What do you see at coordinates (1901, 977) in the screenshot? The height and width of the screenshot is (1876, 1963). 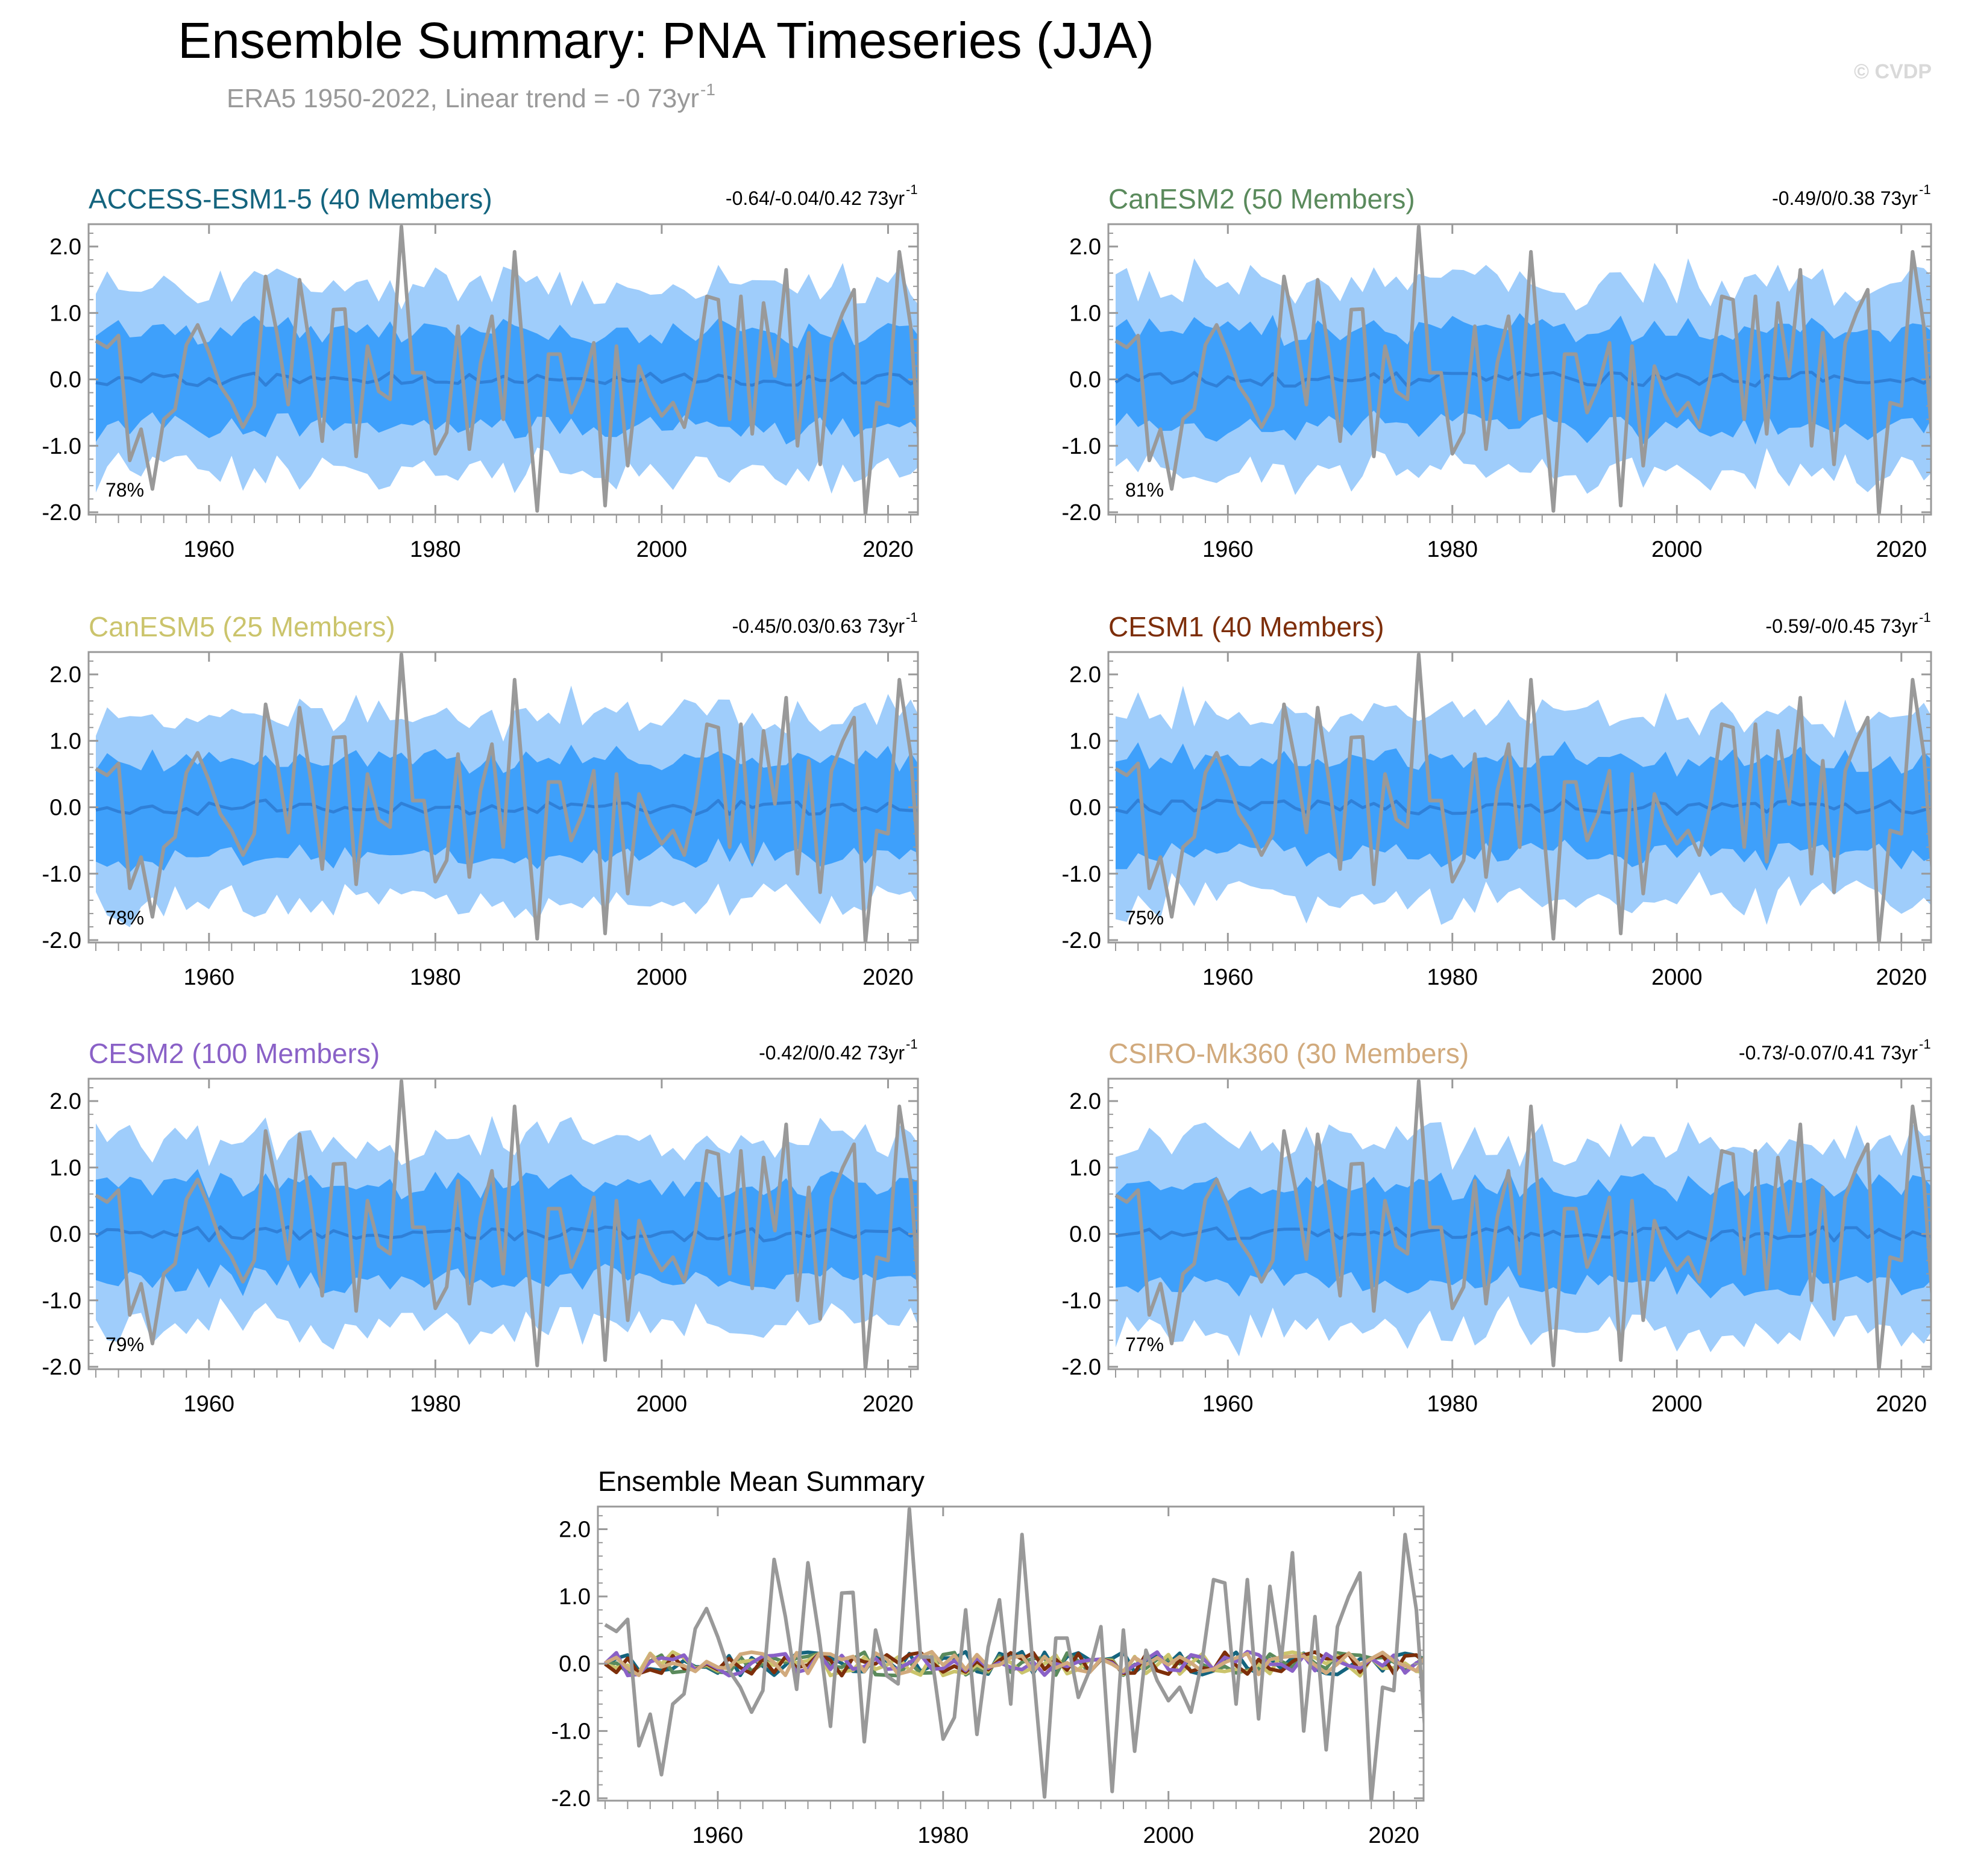 I see `panel-4-xtick-label: 2020` at bounding box center [1901, 977].